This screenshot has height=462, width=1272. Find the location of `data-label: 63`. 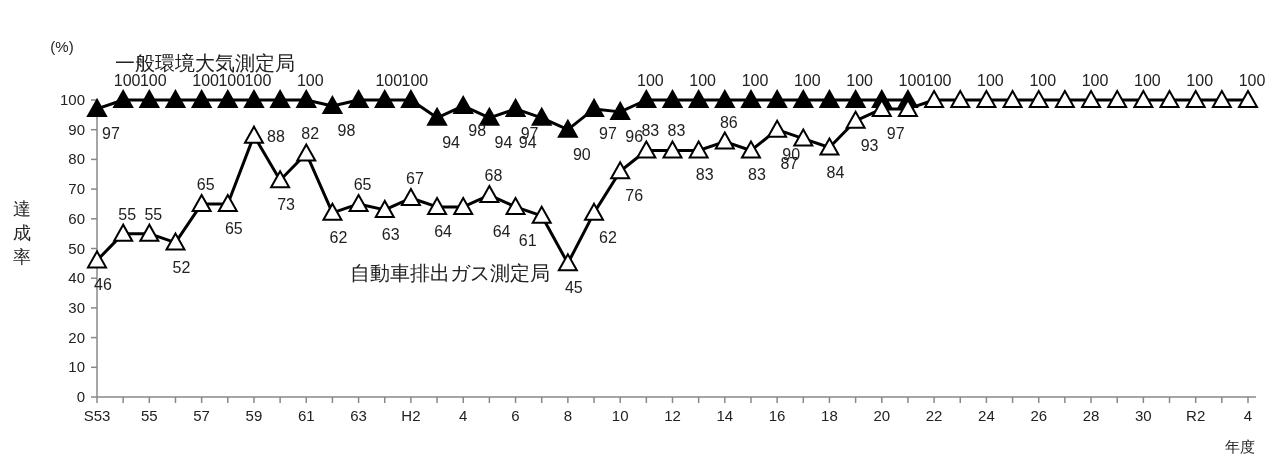

data-label: 63 is located at coordinates (390, 234).